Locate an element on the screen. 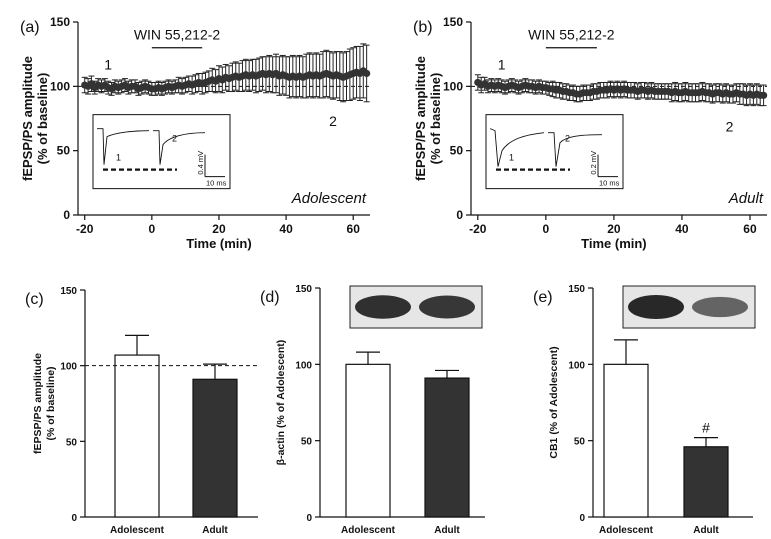 The image size is (771, 539). x-tick-label-b: 20 is located at coordinates (614, 229).